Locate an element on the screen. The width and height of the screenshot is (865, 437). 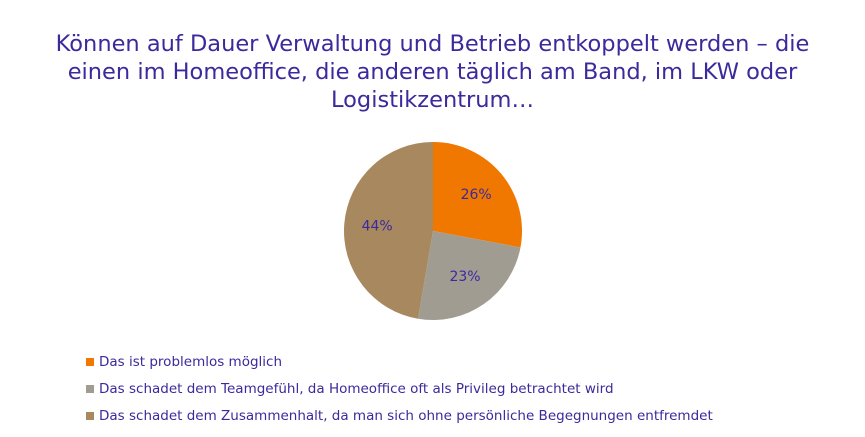
data-label-problemlos: 26% is located at coordinates (476, 195).